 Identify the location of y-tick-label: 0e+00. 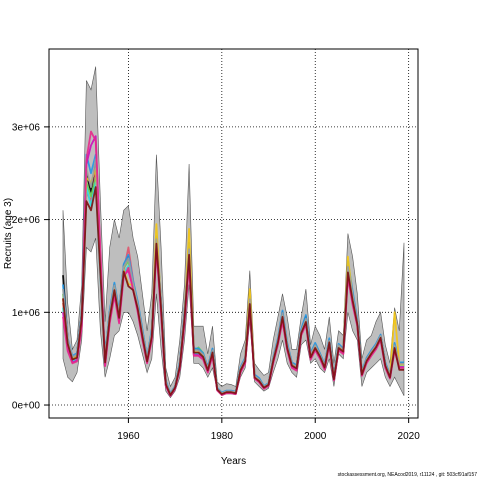
(26, 406).